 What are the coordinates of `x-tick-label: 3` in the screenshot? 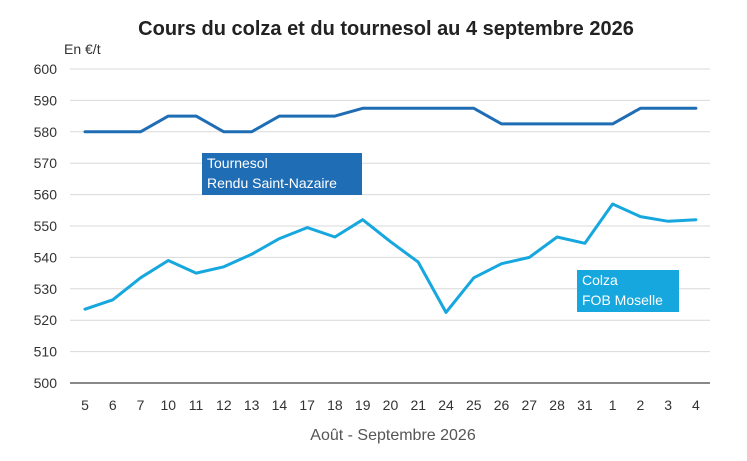 It's located at (668, 405).